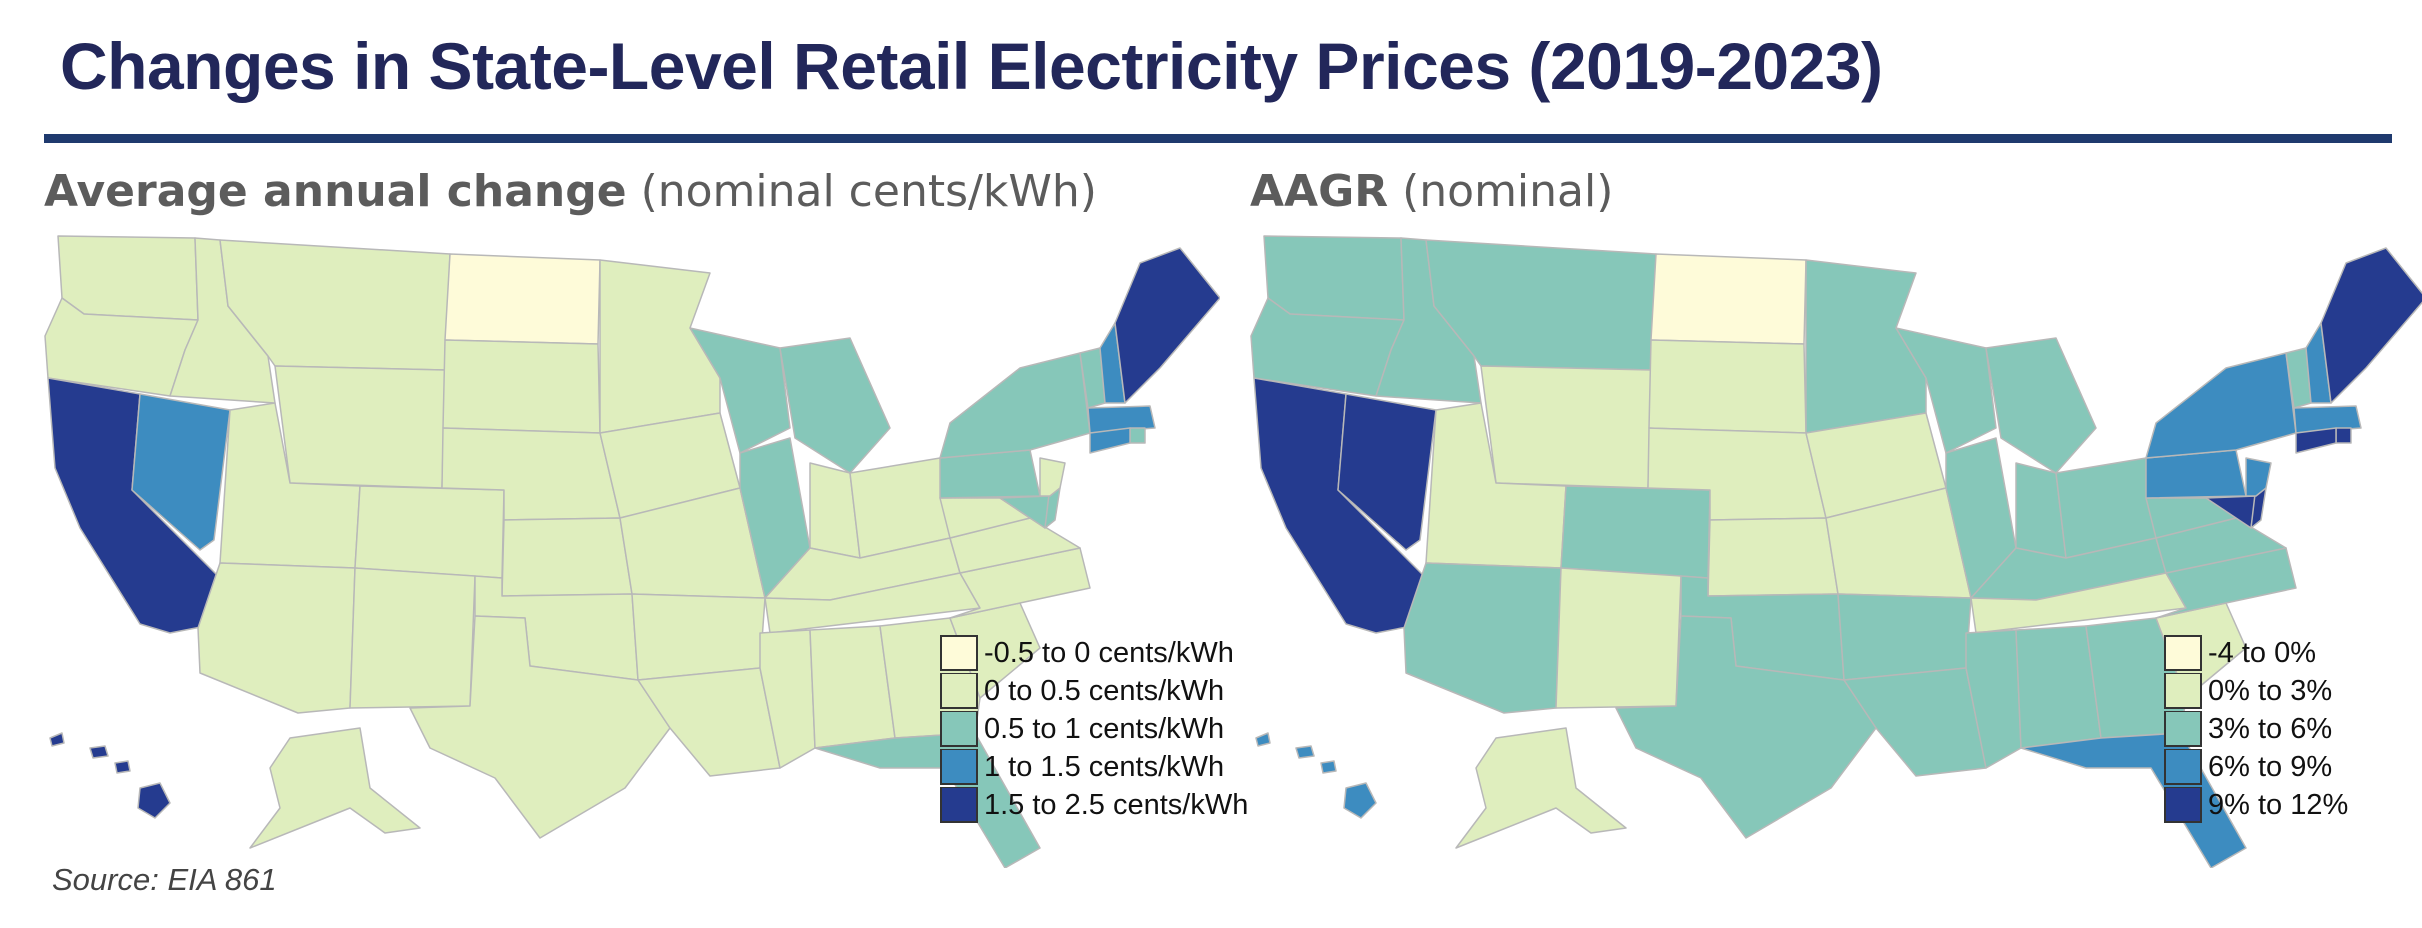 The image size is (2422, 928). I want to click on legend-item: 1 to 1.5 cents/kWh, so click(1094, 767).